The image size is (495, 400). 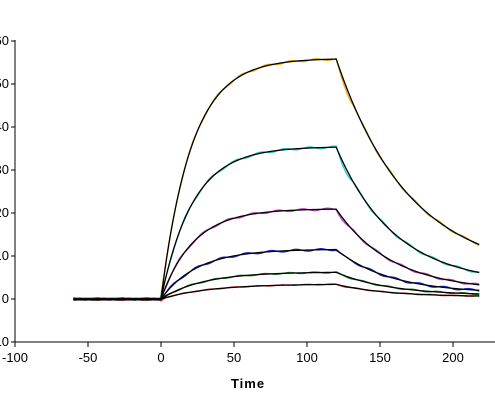 What do you see at coordinates (7, 191) in the screenshot?
I see `y-ticks: -10 0 10 20 30 40 50 60` at bounding box center [7, 191].